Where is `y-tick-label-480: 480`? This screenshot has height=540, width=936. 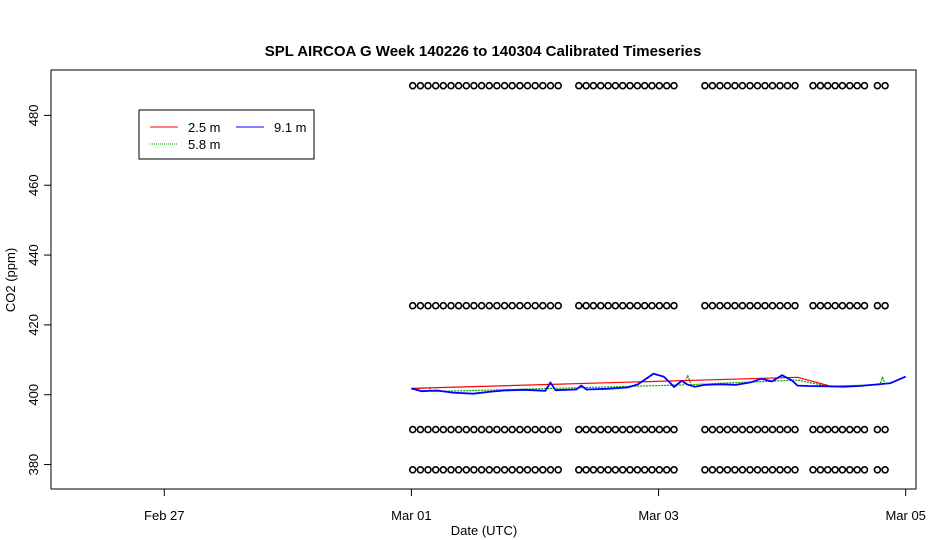 y-tick-label-480: 480 is located at coordinates (33, 116).